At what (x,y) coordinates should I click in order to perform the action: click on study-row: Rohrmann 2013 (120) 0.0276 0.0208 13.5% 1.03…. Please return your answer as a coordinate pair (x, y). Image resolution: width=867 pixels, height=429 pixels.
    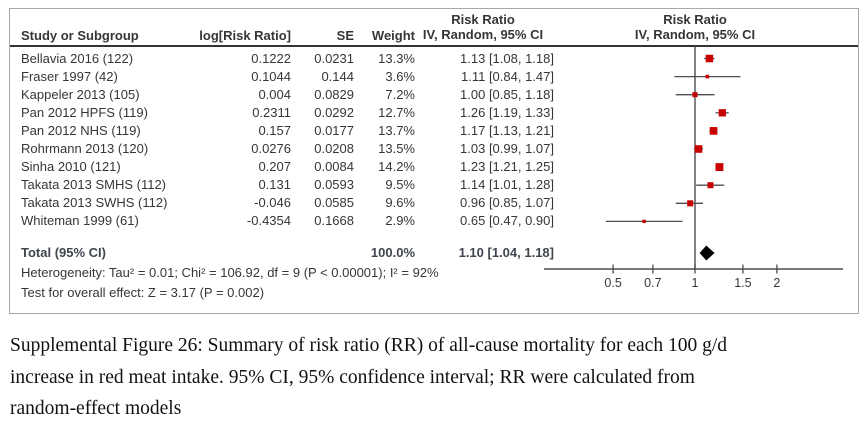
    Looking at the image, I should click on (434, 149).